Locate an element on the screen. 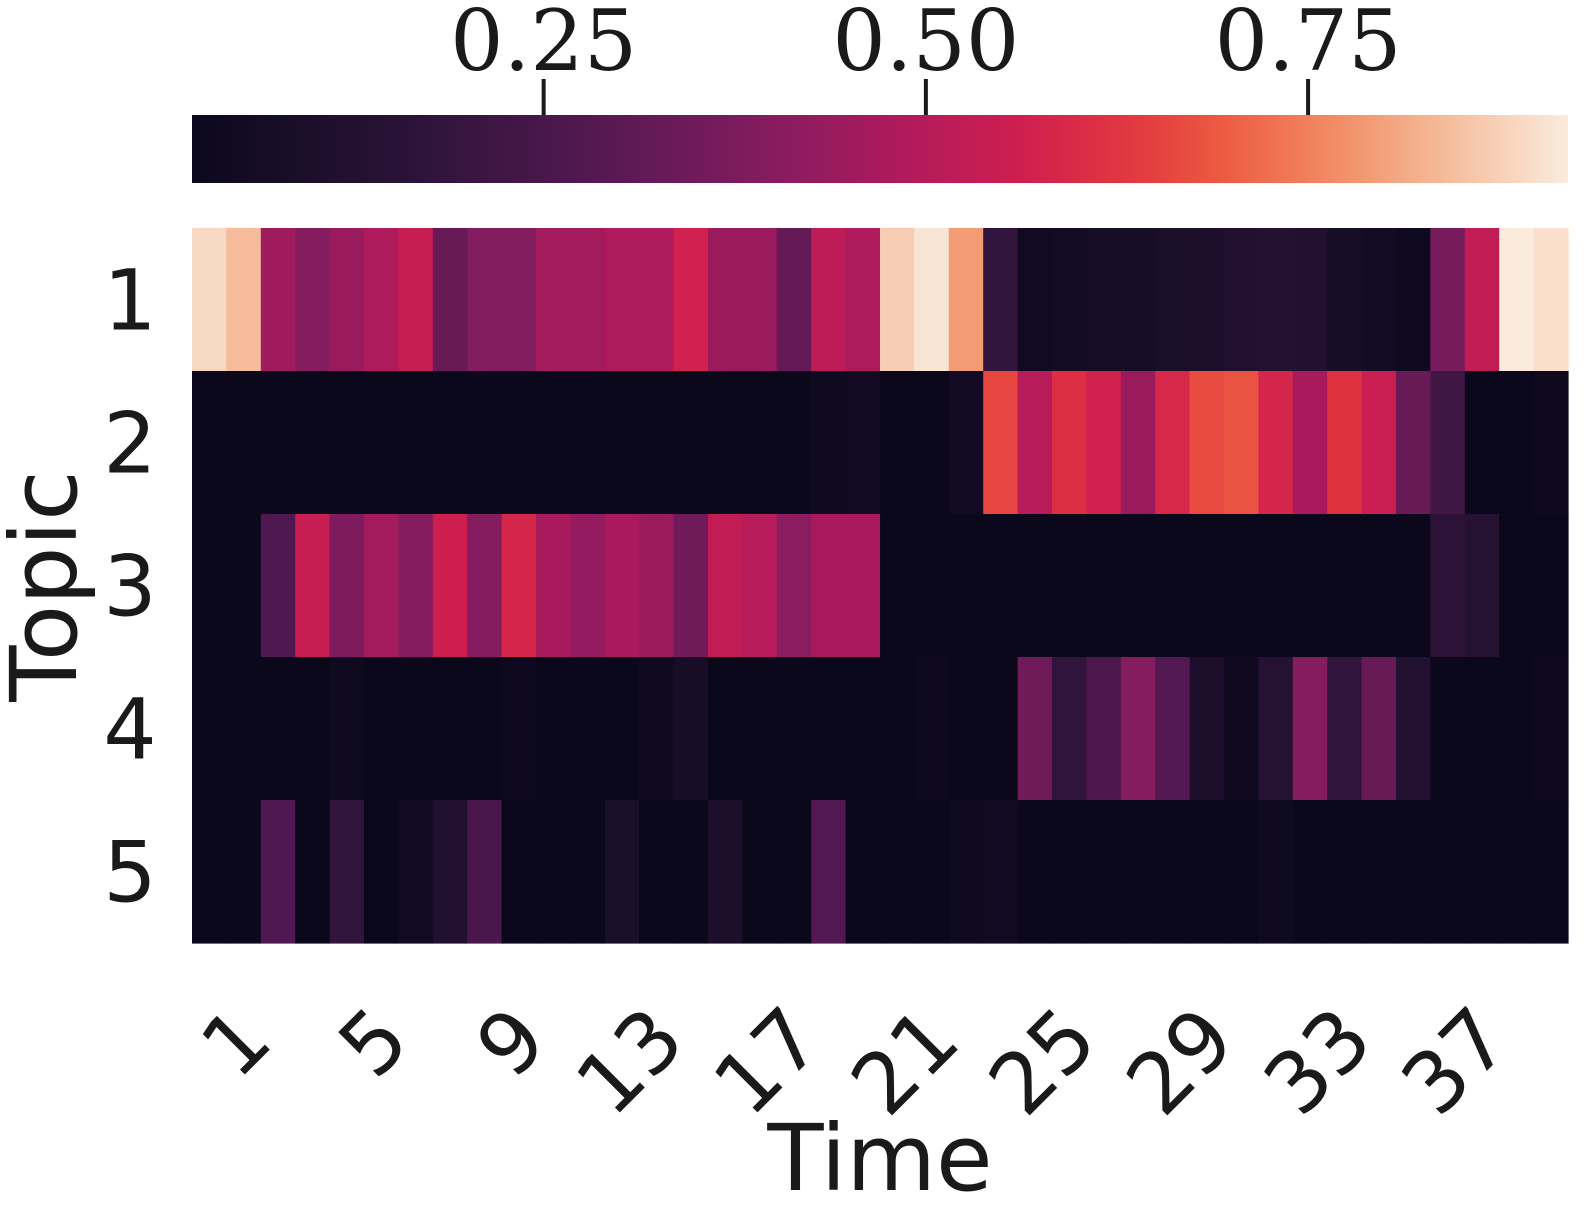 This screenshot has height=1230, width=1588. colorbar-tick-label: 0.50 is located at coordinates (925, 45).